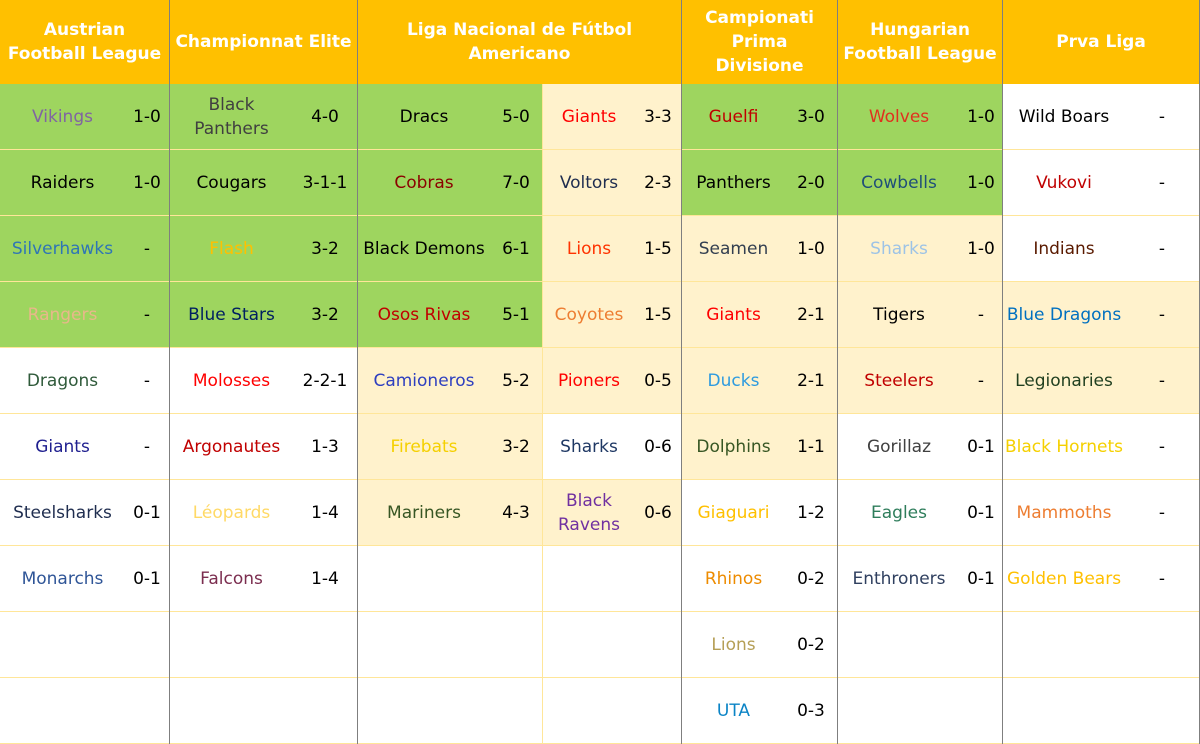  I want to click on team-record: 1-3, so click(325, 447).